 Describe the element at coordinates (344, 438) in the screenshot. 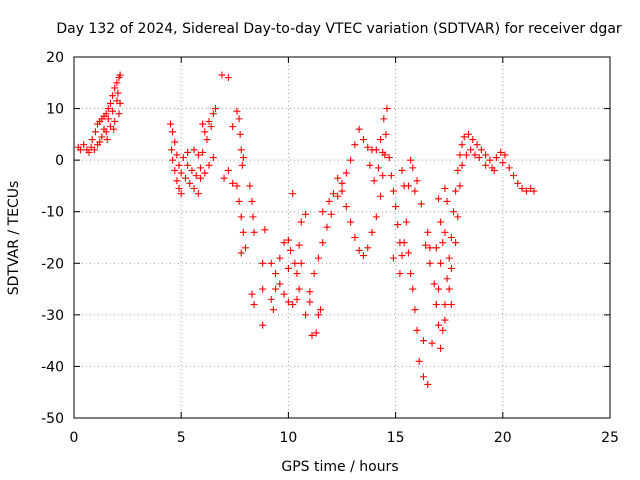

I see `x-tick-labels: 0 5 10 15 20 25` at that location.